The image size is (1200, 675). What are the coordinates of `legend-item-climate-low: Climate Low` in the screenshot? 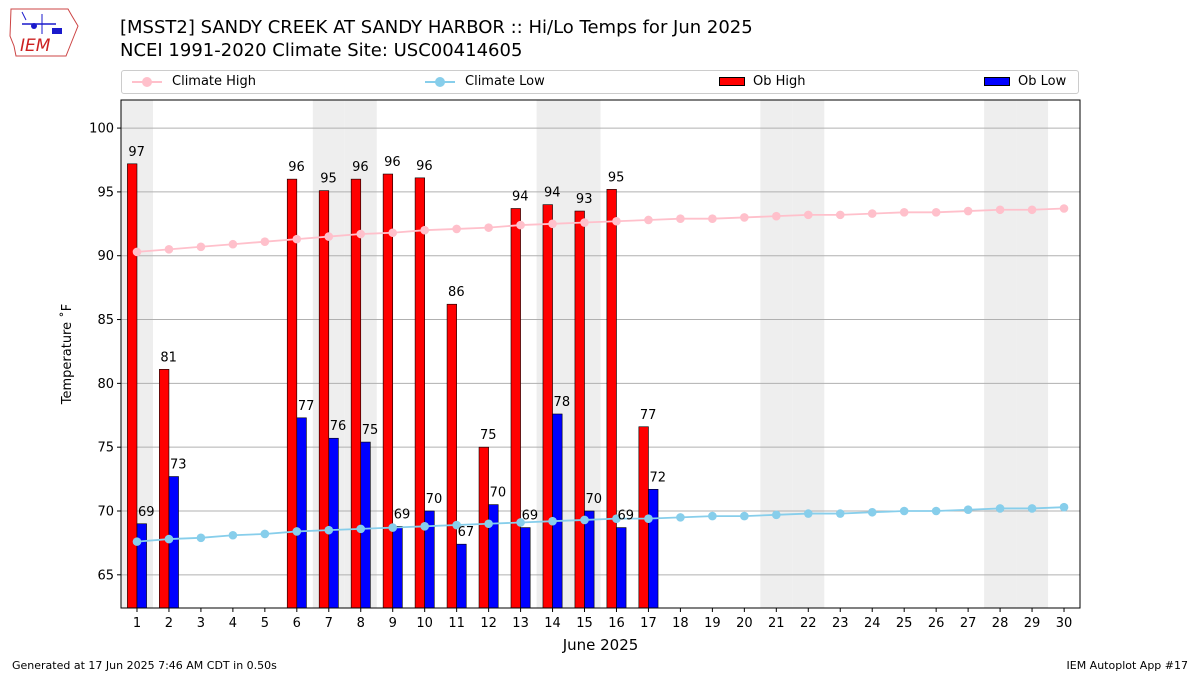 It's located at (485, 82).